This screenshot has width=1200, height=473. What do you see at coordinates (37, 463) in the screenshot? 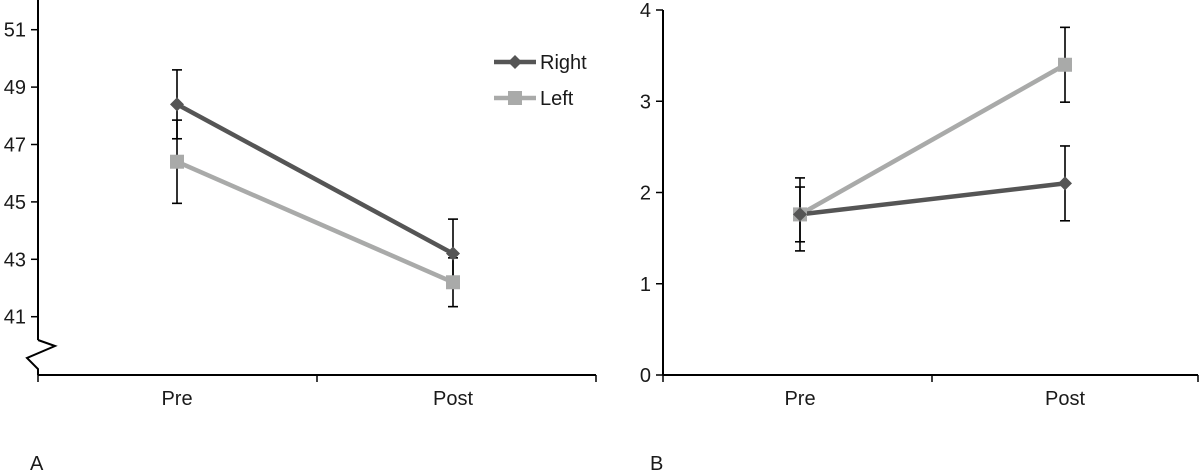
I see `panel-label: A` at bounding box center [37, 463].